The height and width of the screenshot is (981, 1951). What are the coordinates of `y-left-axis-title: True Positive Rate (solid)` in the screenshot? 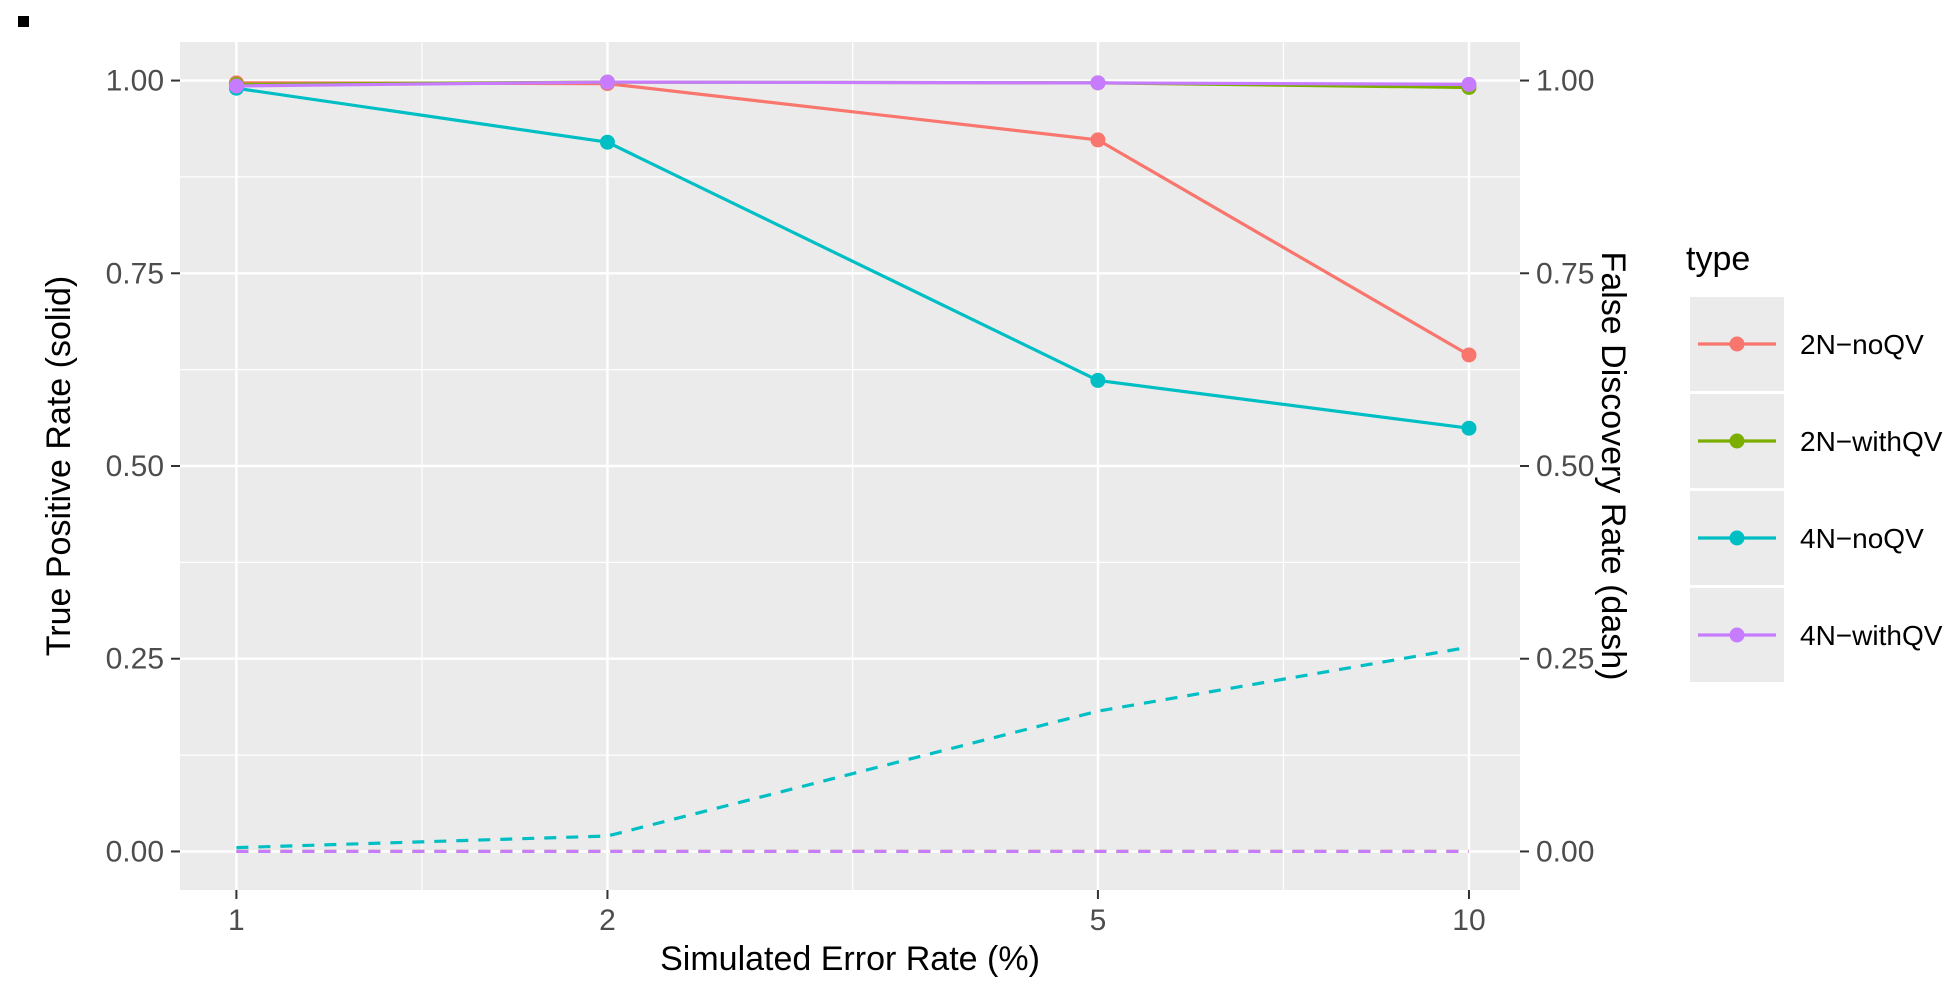 It's located at (59, 466).